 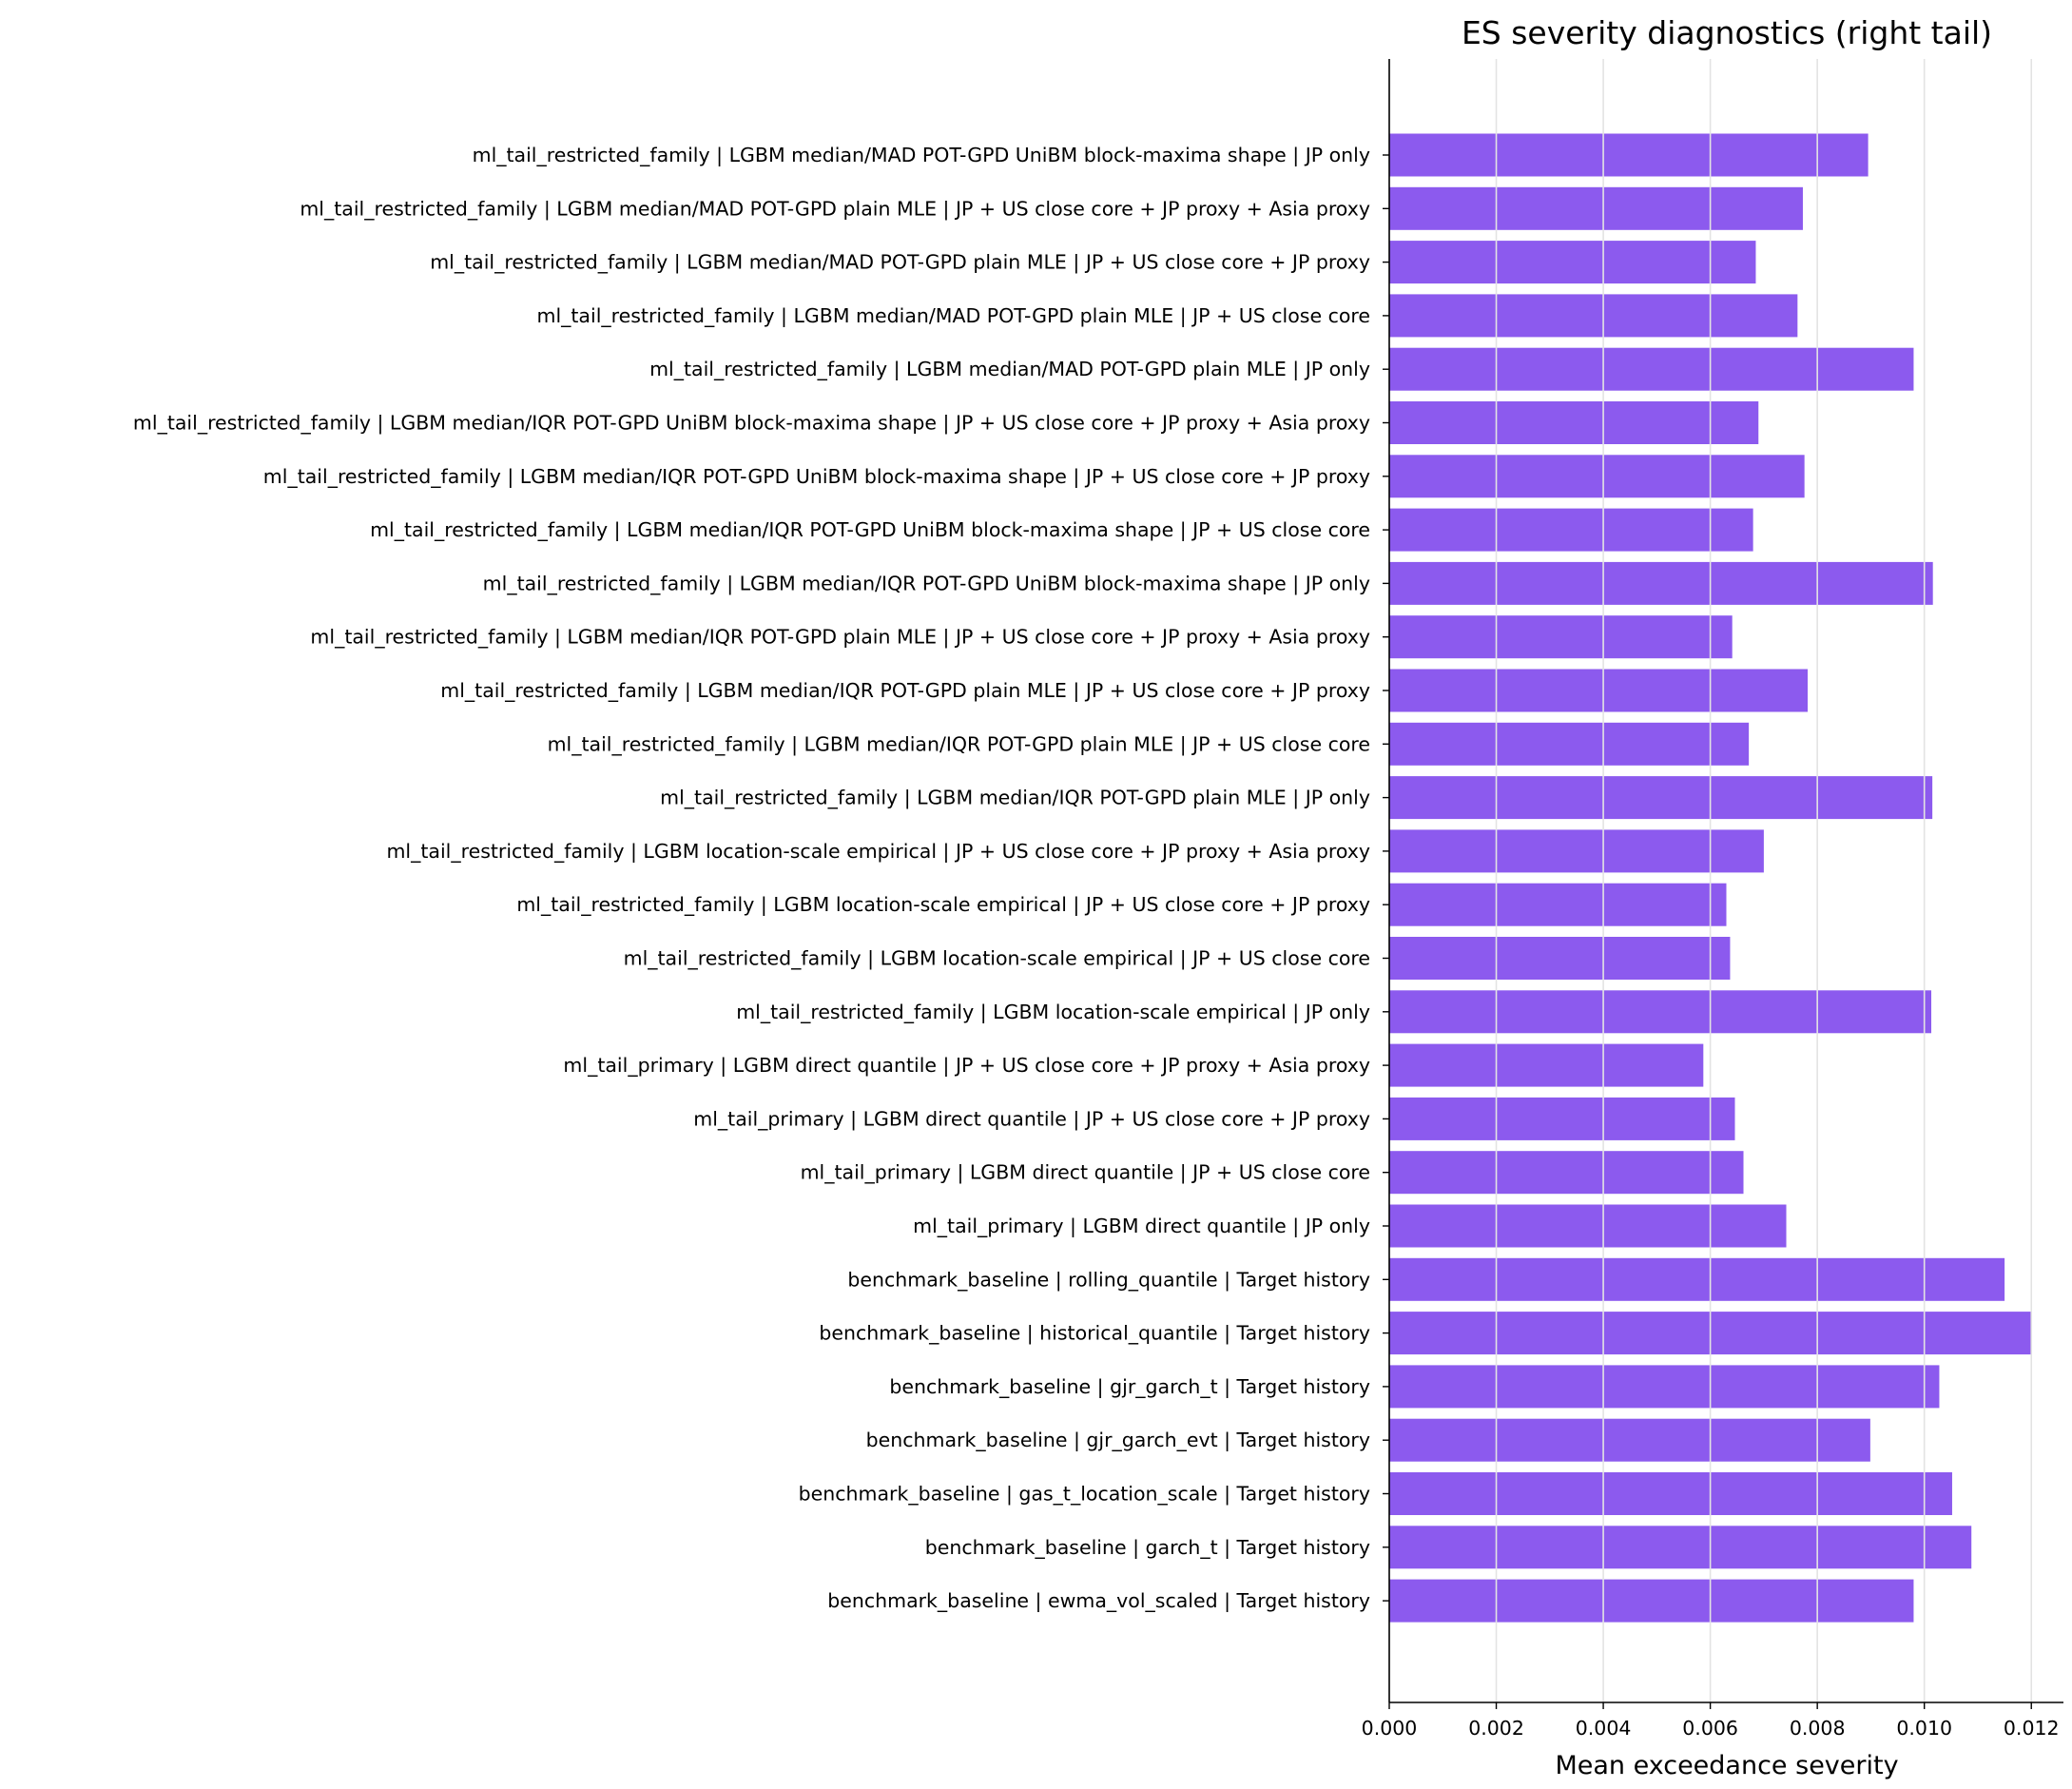 I want to click on x-tick-labels: 0.000 0.002 0.004 0.006 0.008 0.010 0.012, so click(x=1711, y=1728).